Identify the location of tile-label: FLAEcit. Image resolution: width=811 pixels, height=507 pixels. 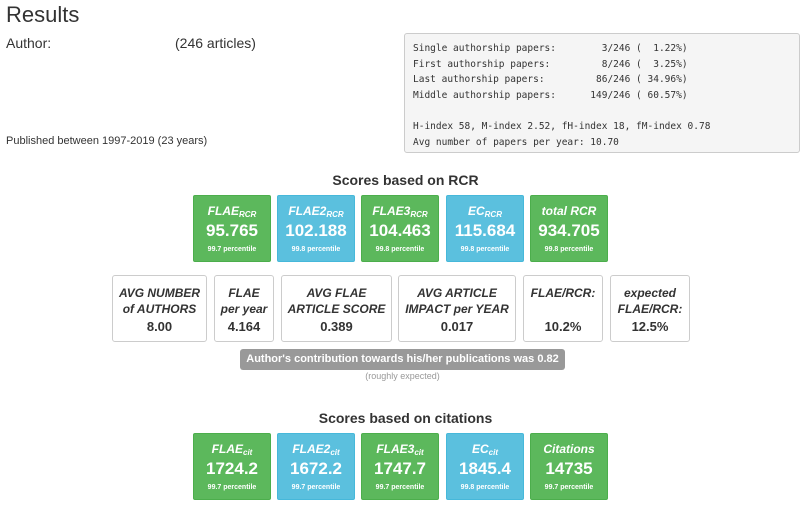
(232, 449).